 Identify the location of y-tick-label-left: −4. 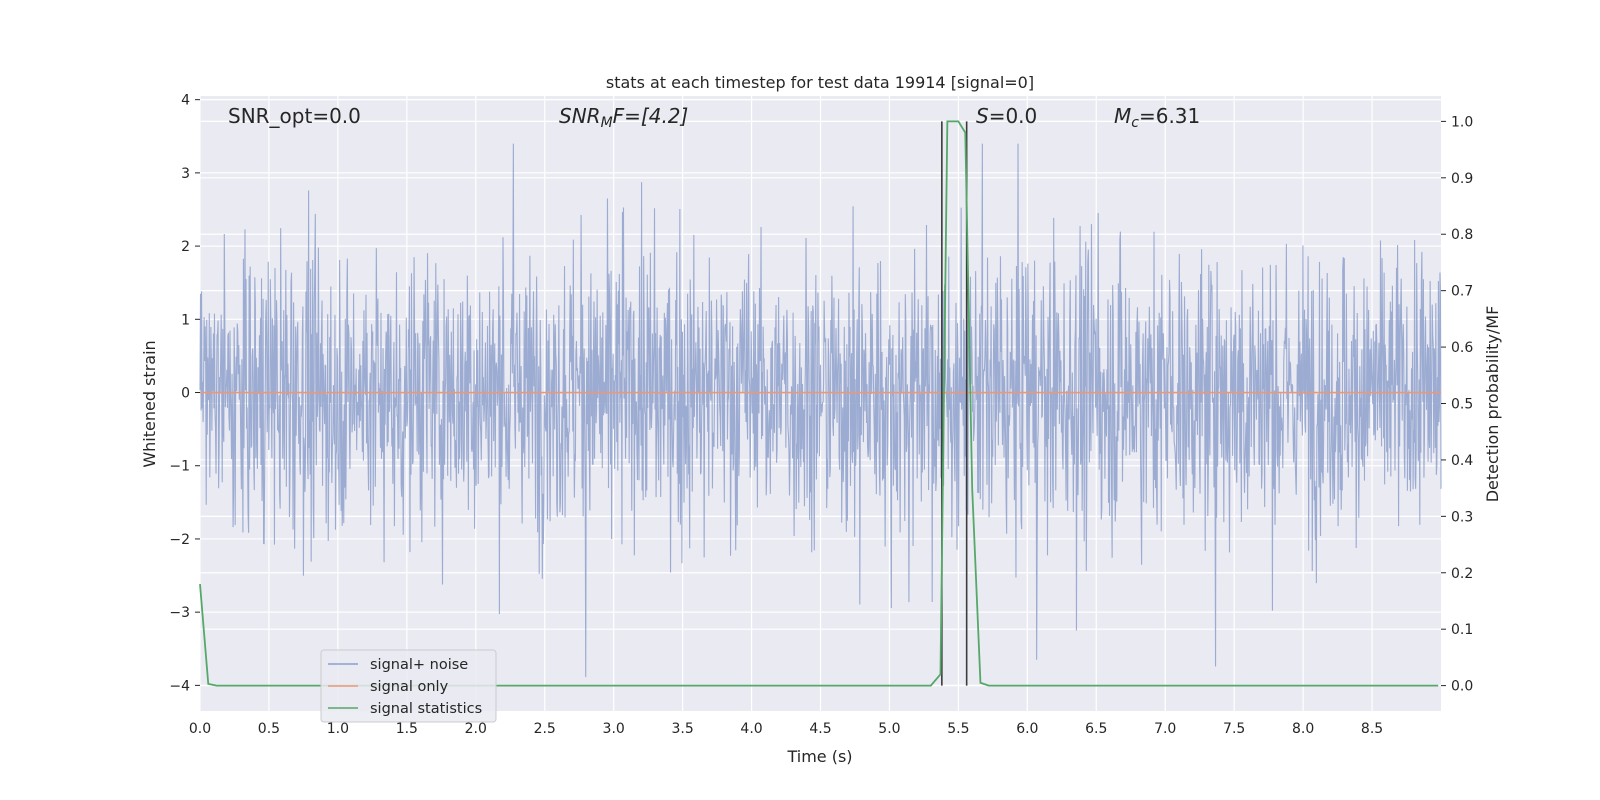
(179, 686).